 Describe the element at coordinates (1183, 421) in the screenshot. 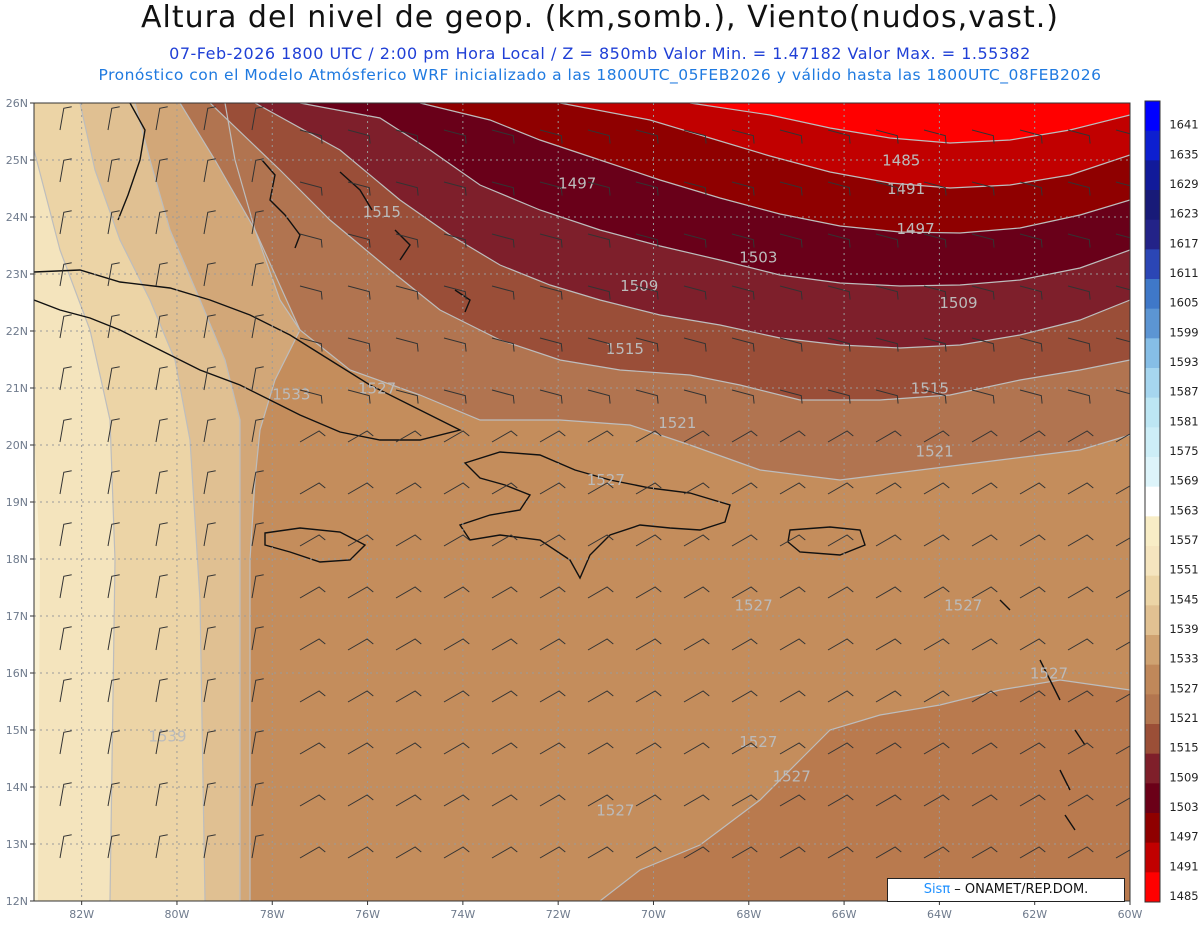

I see `colorbar-label: 1581` at that location.